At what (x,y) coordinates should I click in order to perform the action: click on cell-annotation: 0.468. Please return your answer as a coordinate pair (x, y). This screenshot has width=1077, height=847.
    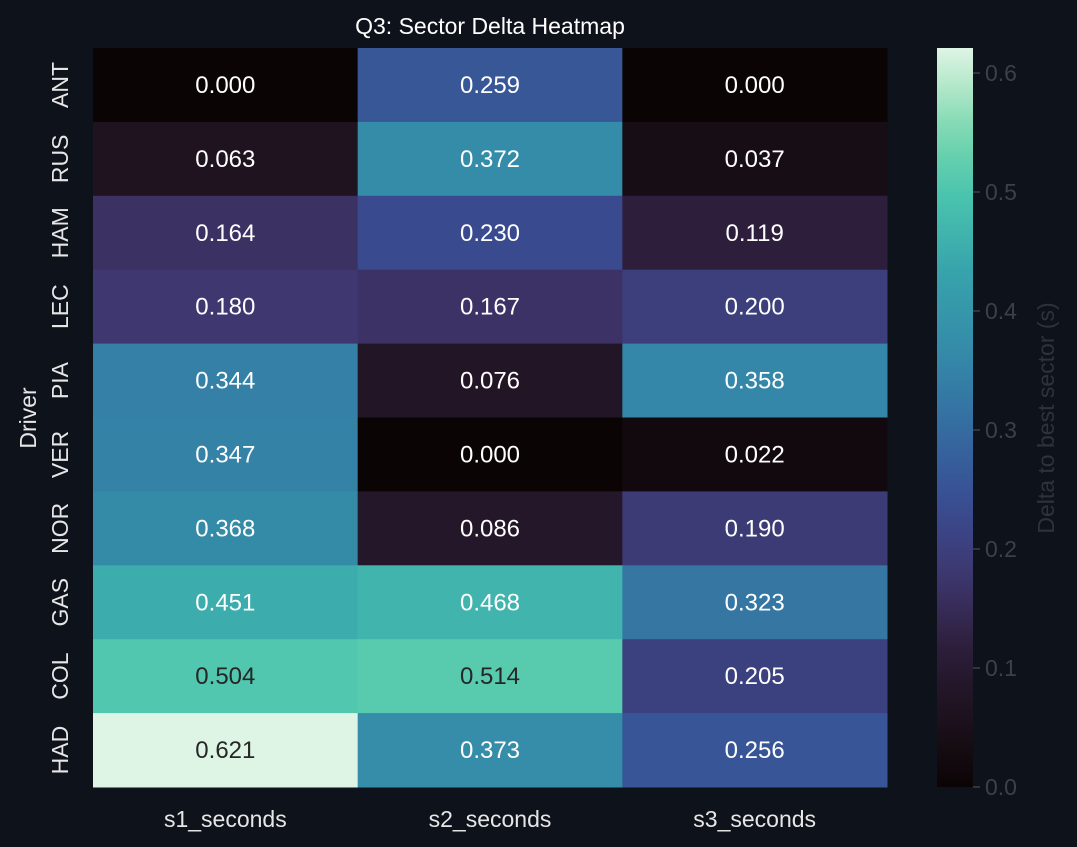
    Looking at the image, I should click on (490, 602).